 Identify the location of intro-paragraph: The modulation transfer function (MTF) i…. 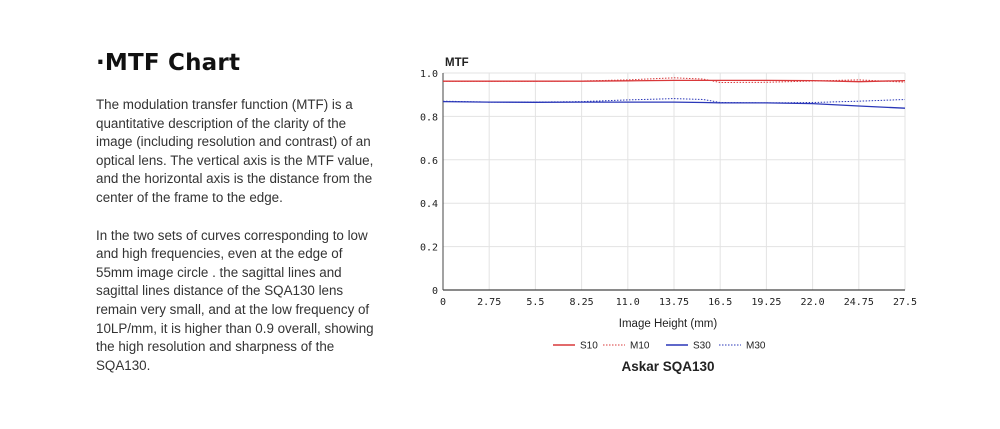
(235, 151).